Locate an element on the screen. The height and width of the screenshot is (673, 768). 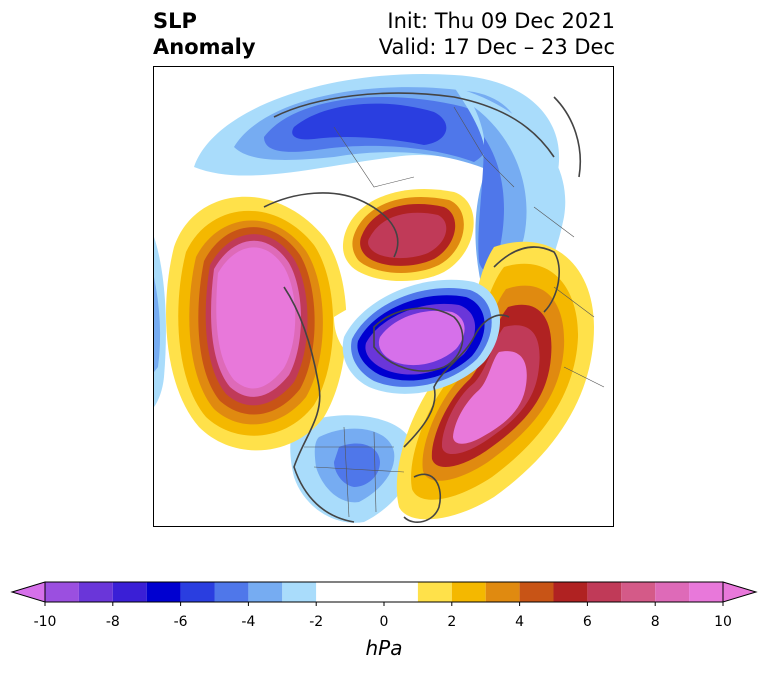
valid-range: Valid: 17 Dec – 23 Dec is located at coordinates (496, 47).